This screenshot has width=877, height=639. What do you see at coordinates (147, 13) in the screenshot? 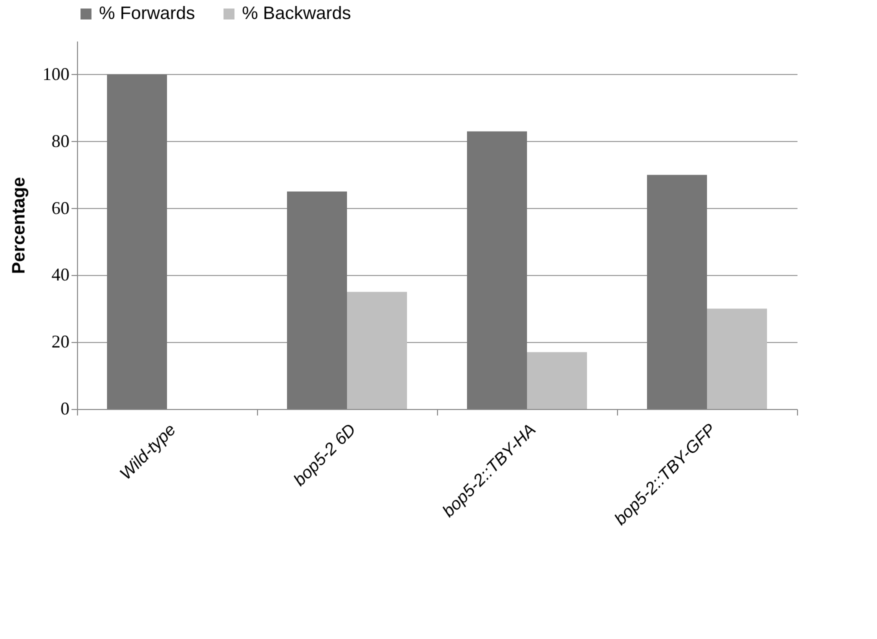
I see `legend-label: % Forwards` at bounding box center [147, 13].